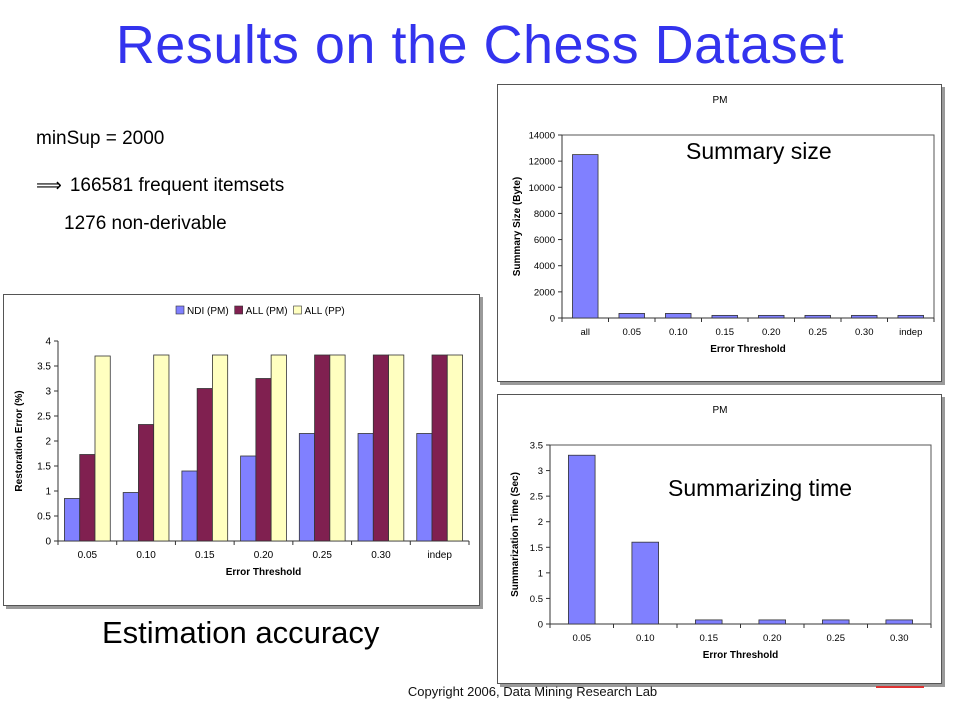 The width and height of the screenshot is (960, 720). What do you see at coordinates (542, 162) in the screenshot?
I see `y-tick-label: 12000` at bounding box center [542, 162].